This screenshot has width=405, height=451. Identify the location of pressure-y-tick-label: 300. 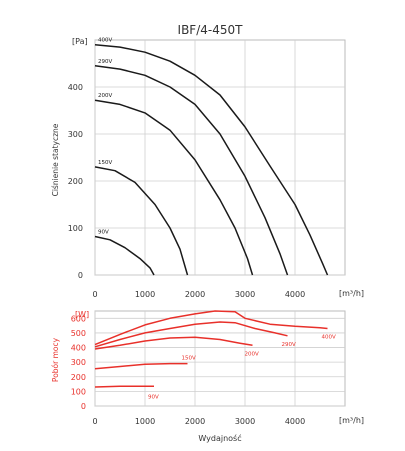
(75, 134).